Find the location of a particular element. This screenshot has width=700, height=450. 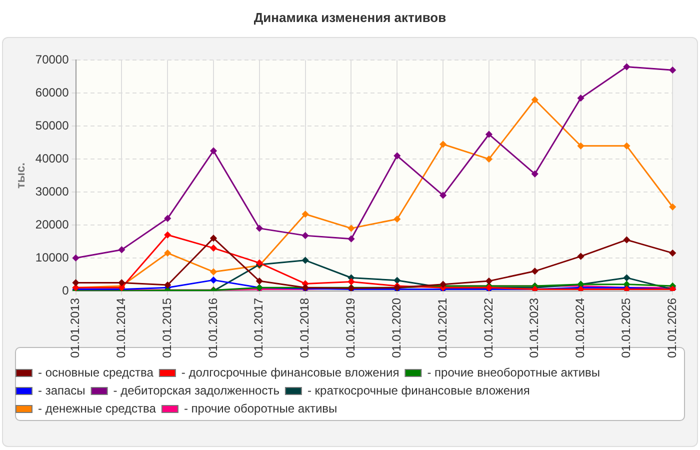

x-tick-label: 01.01.2025 is located at coordinates (626, 328).